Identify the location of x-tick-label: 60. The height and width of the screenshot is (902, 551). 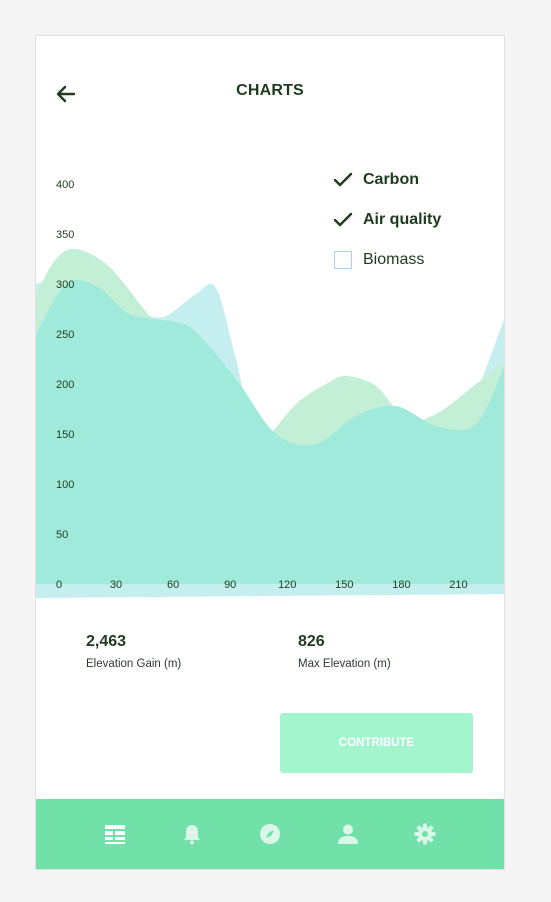
(173, 585).